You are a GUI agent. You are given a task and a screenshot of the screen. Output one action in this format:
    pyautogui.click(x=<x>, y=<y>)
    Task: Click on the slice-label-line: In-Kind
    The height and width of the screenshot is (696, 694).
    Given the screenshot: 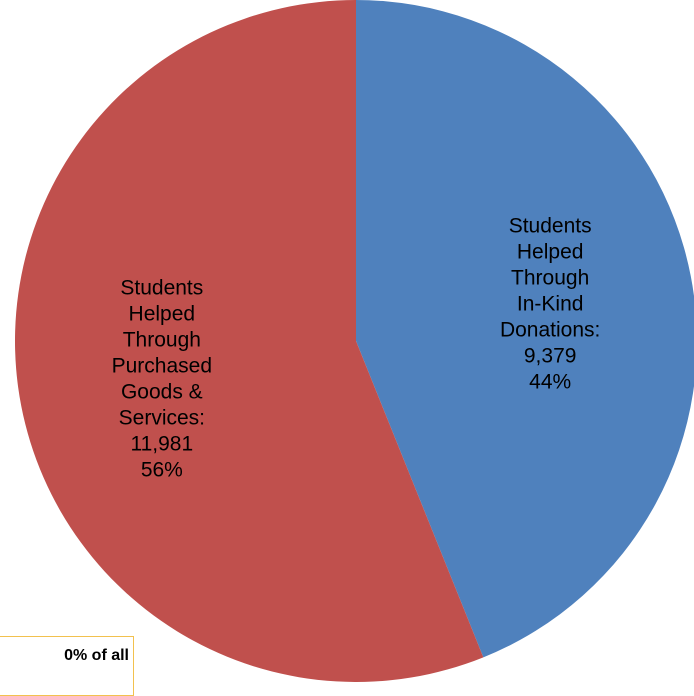 What is the action you would take?
    pyautogui.click(x=550, y=303)
    